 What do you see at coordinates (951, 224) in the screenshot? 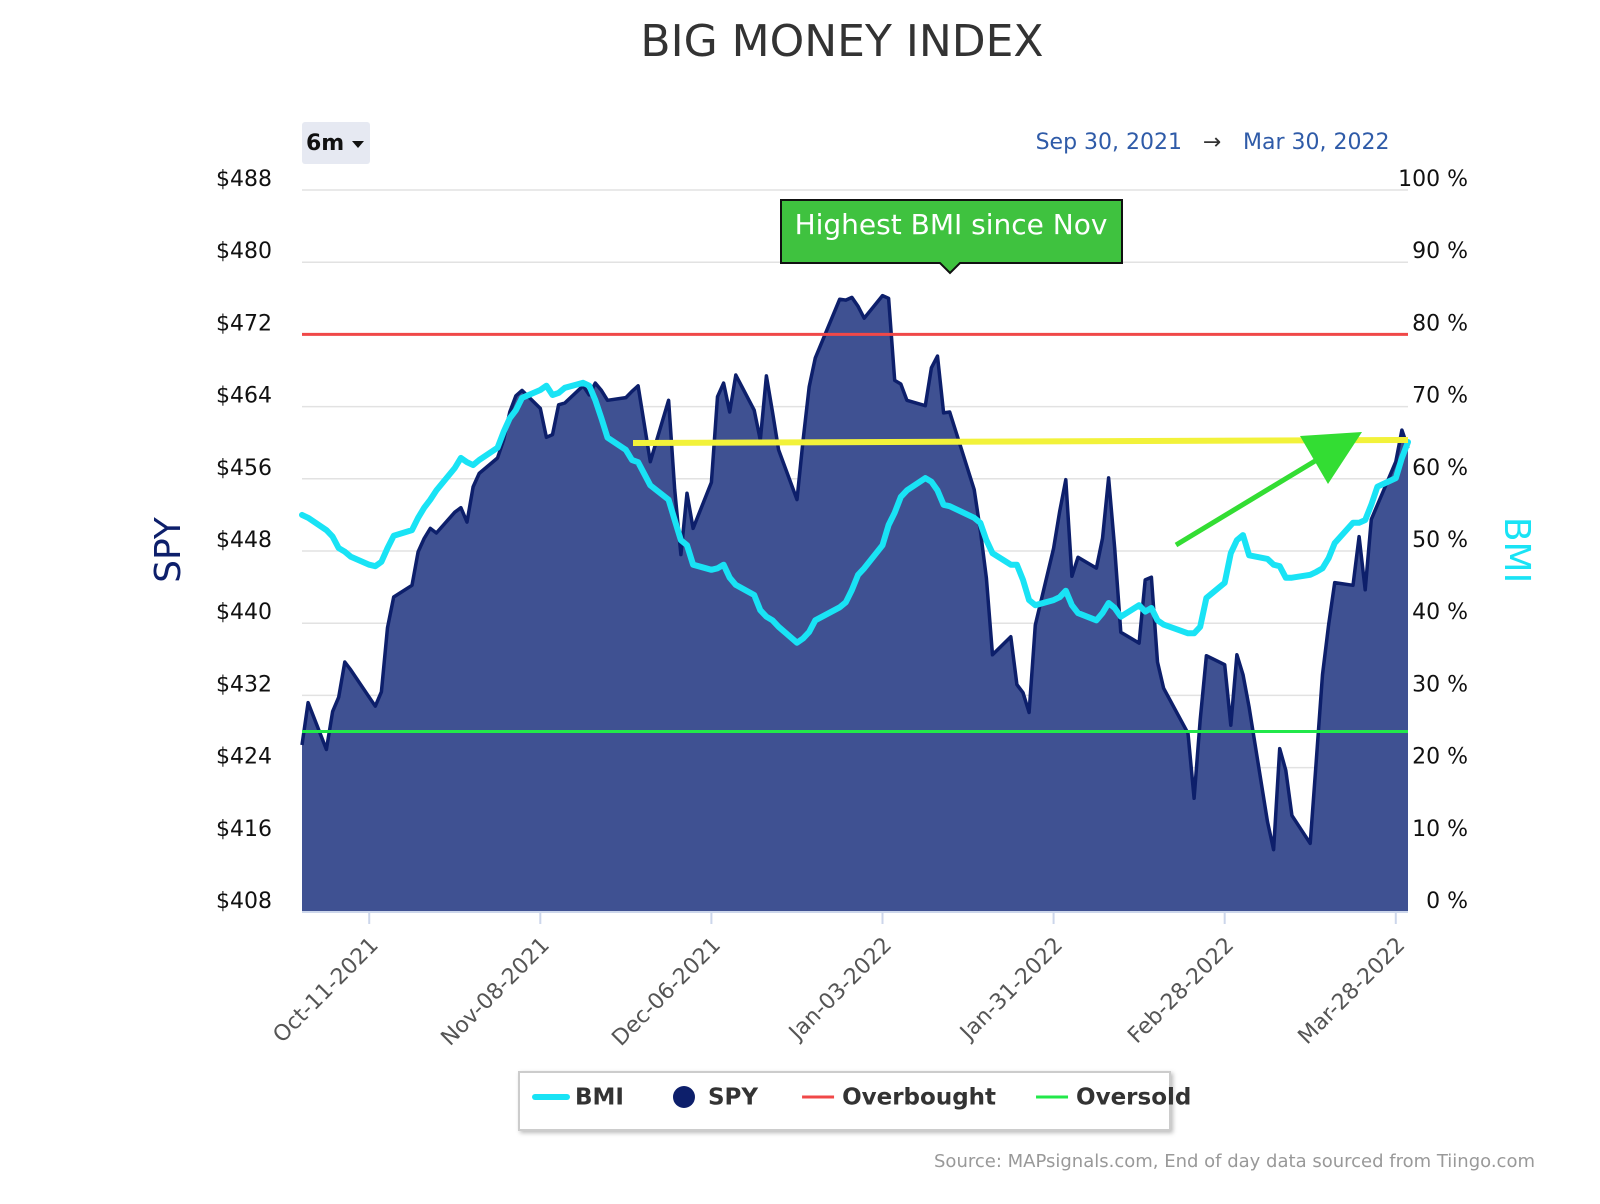
I see `callout-text: Highest BMI since Nov` at bounding box center [951, 224].